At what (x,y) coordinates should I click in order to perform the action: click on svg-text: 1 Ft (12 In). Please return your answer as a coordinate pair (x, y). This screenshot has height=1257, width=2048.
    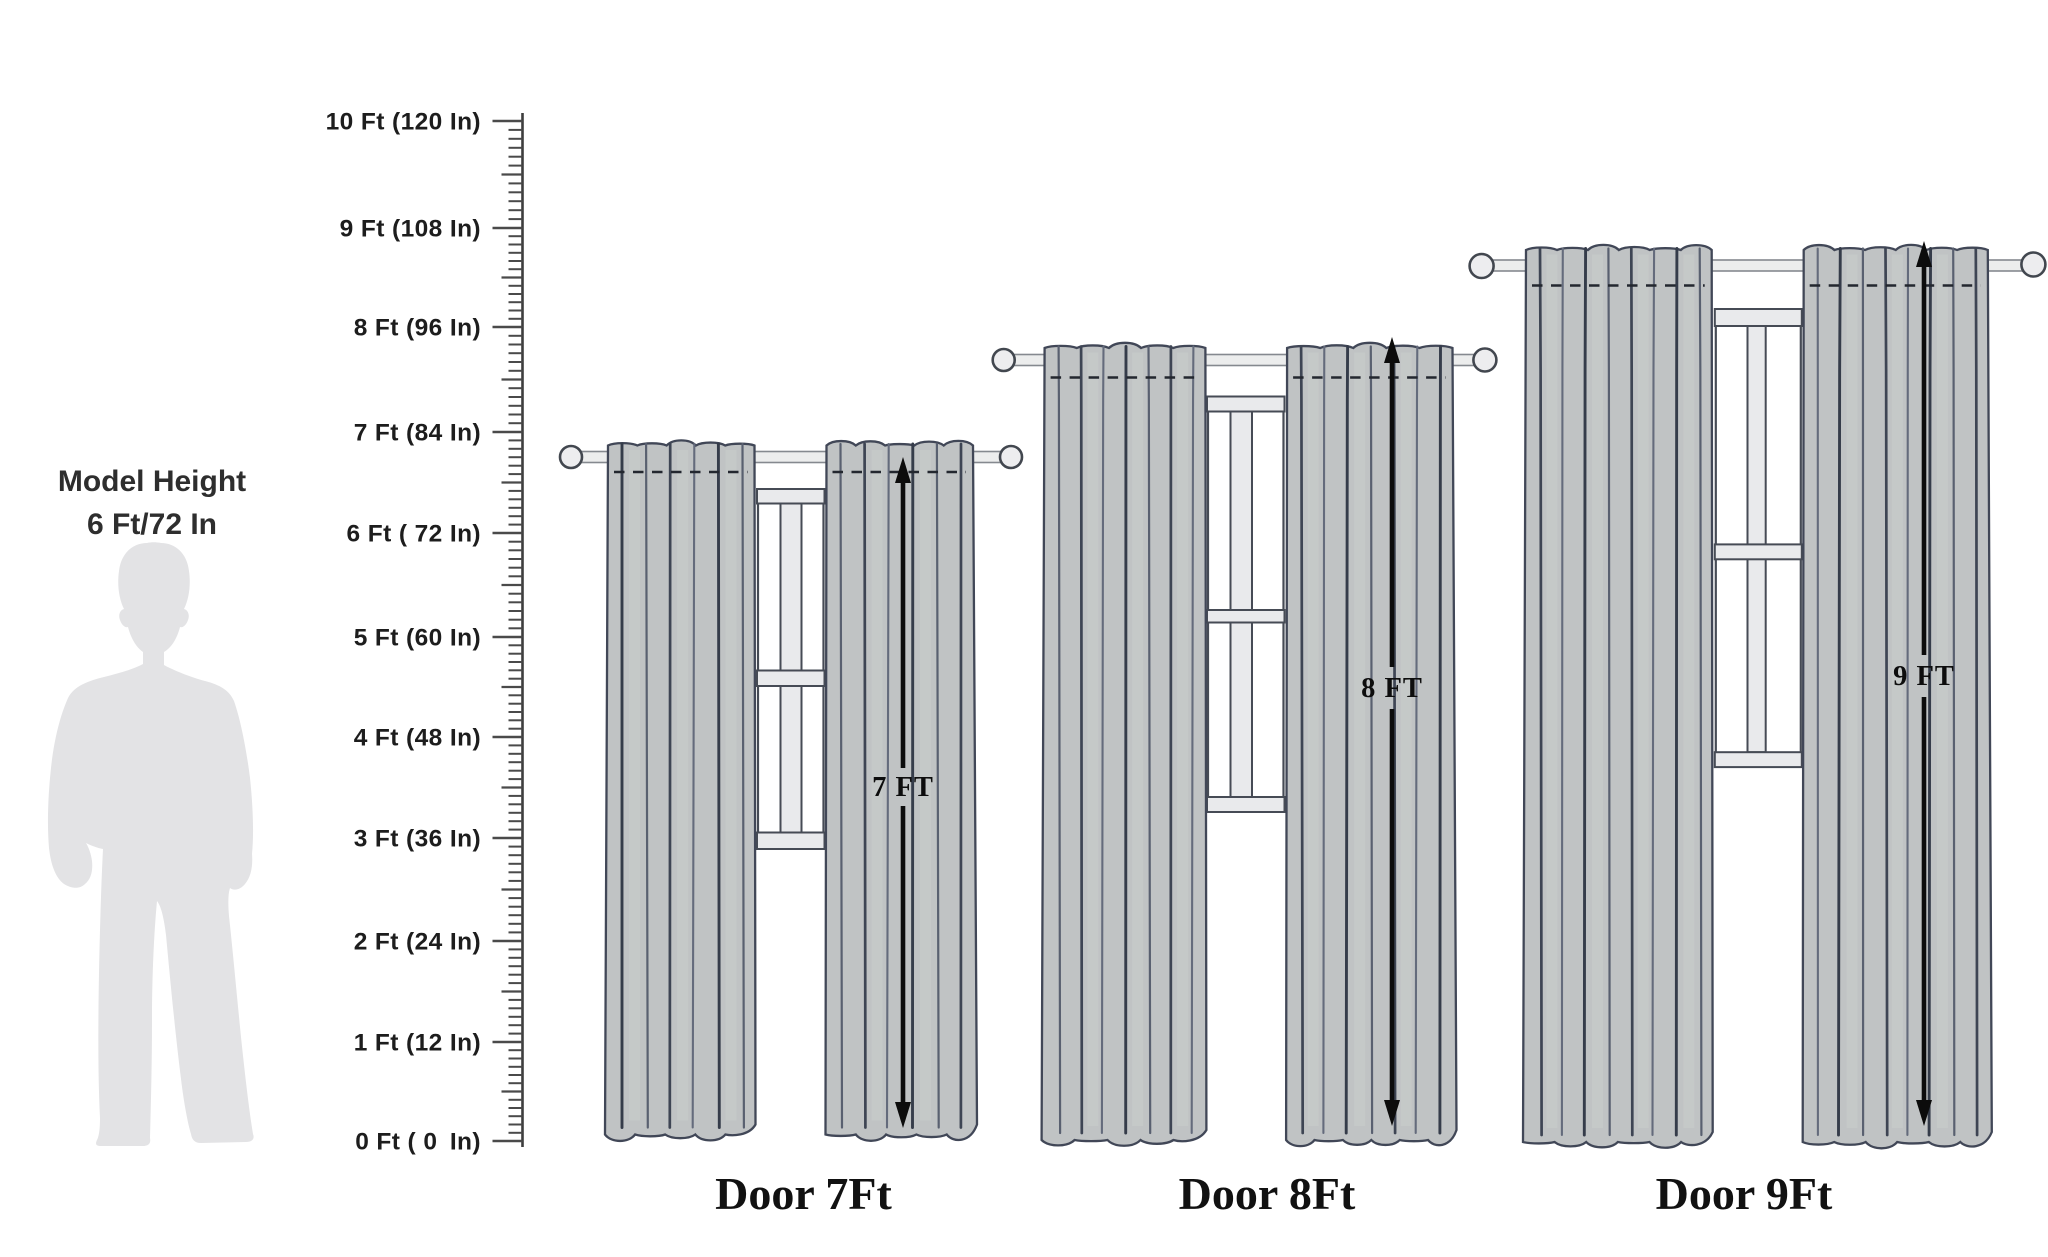
    Looking at the image, I should click on (417, 1043).